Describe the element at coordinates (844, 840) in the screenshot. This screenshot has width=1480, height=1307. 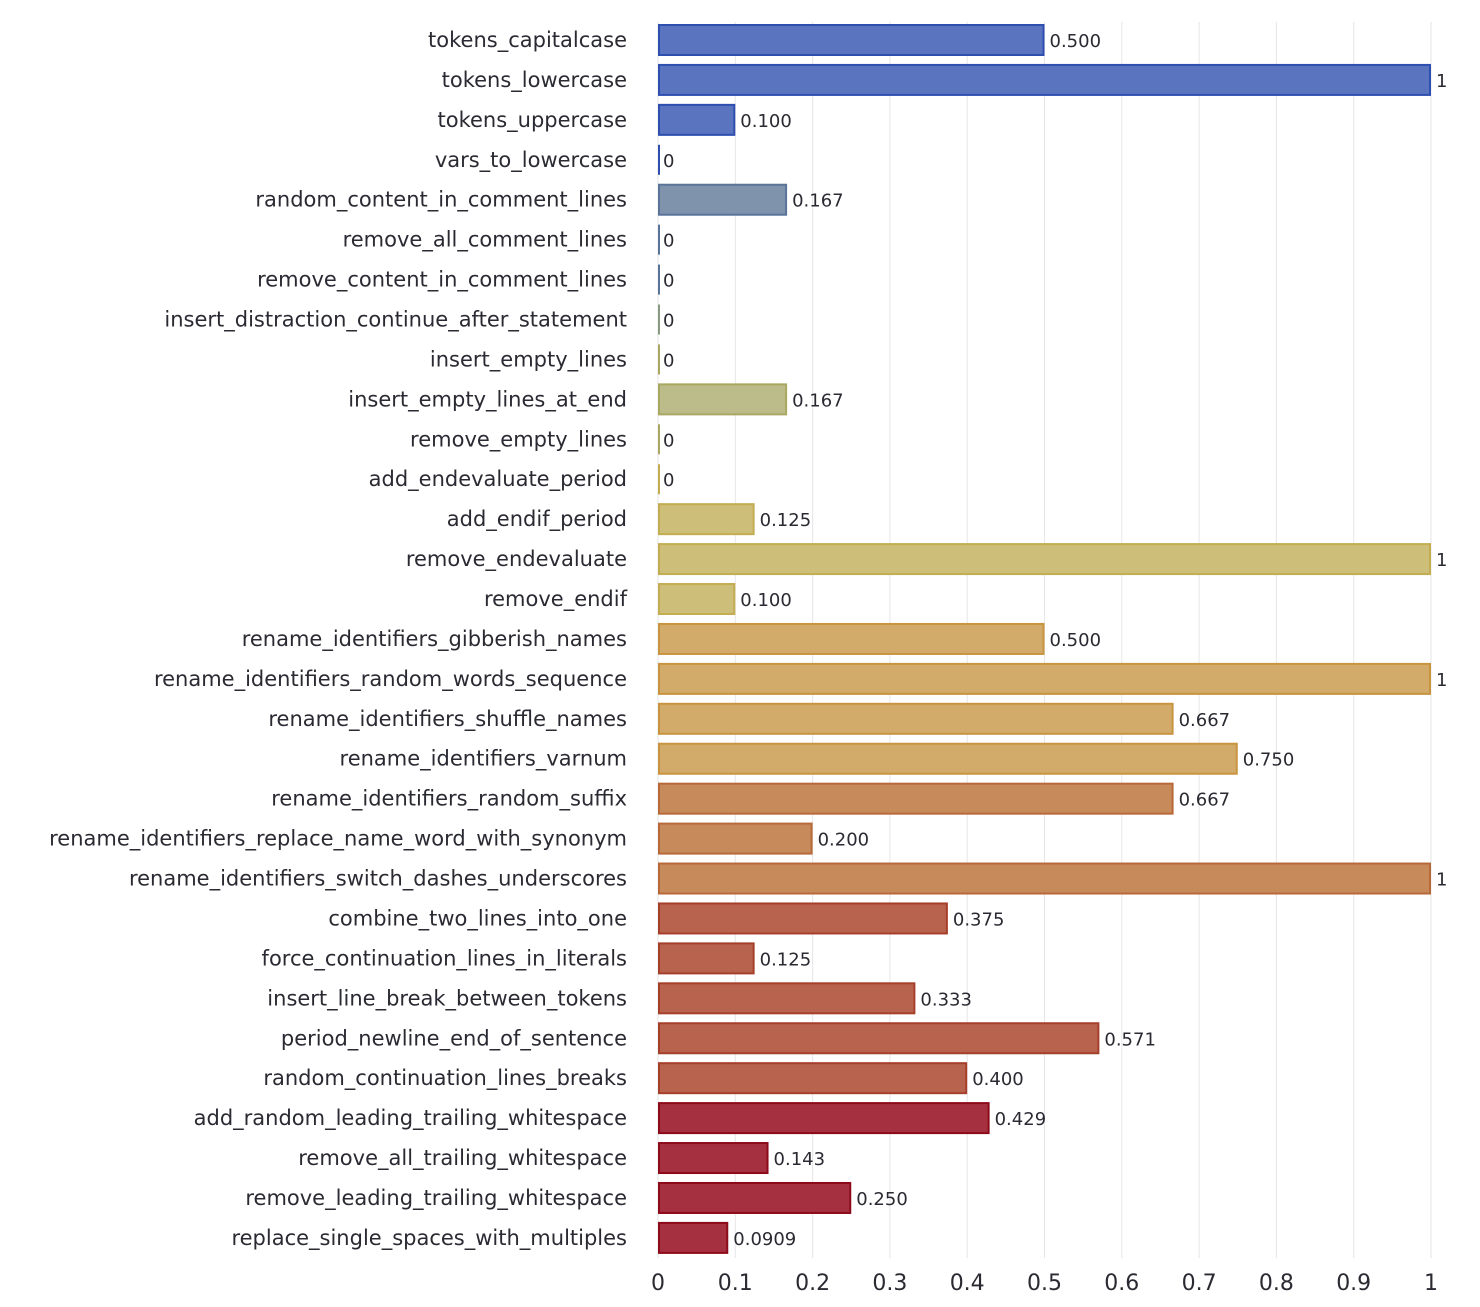
I see `data-label: 0.200` at that location.